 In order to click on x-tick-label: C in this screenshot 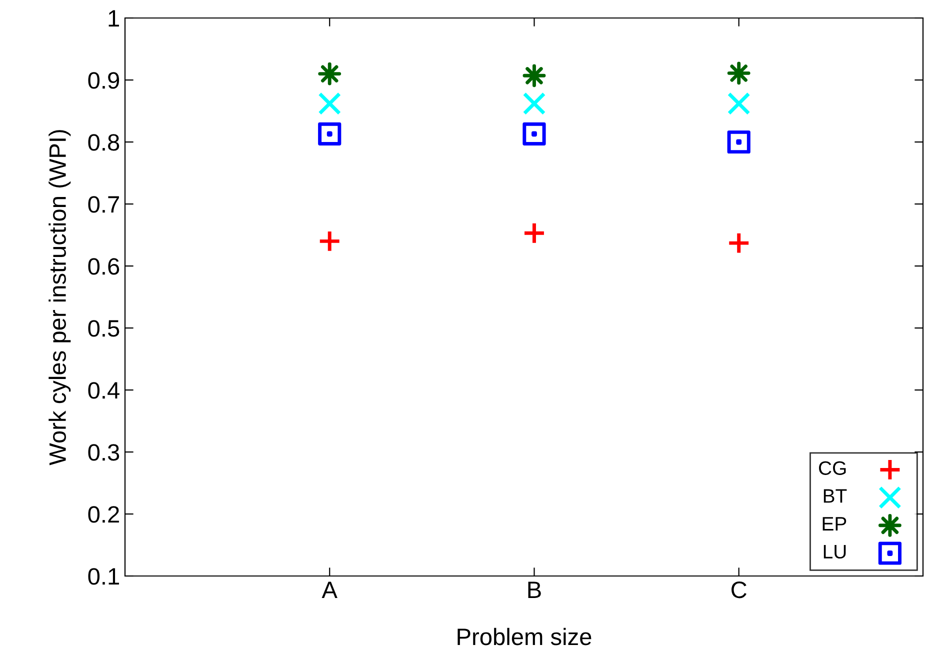, I will do `click(739, 589)`.